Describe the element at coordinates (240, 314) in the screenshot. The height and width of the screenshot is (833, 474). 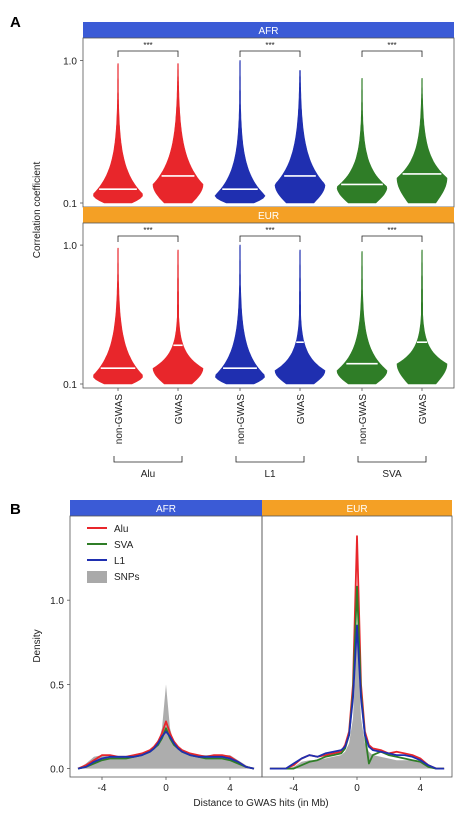
I see `violin-eur-l1-non-gwas` at that location.